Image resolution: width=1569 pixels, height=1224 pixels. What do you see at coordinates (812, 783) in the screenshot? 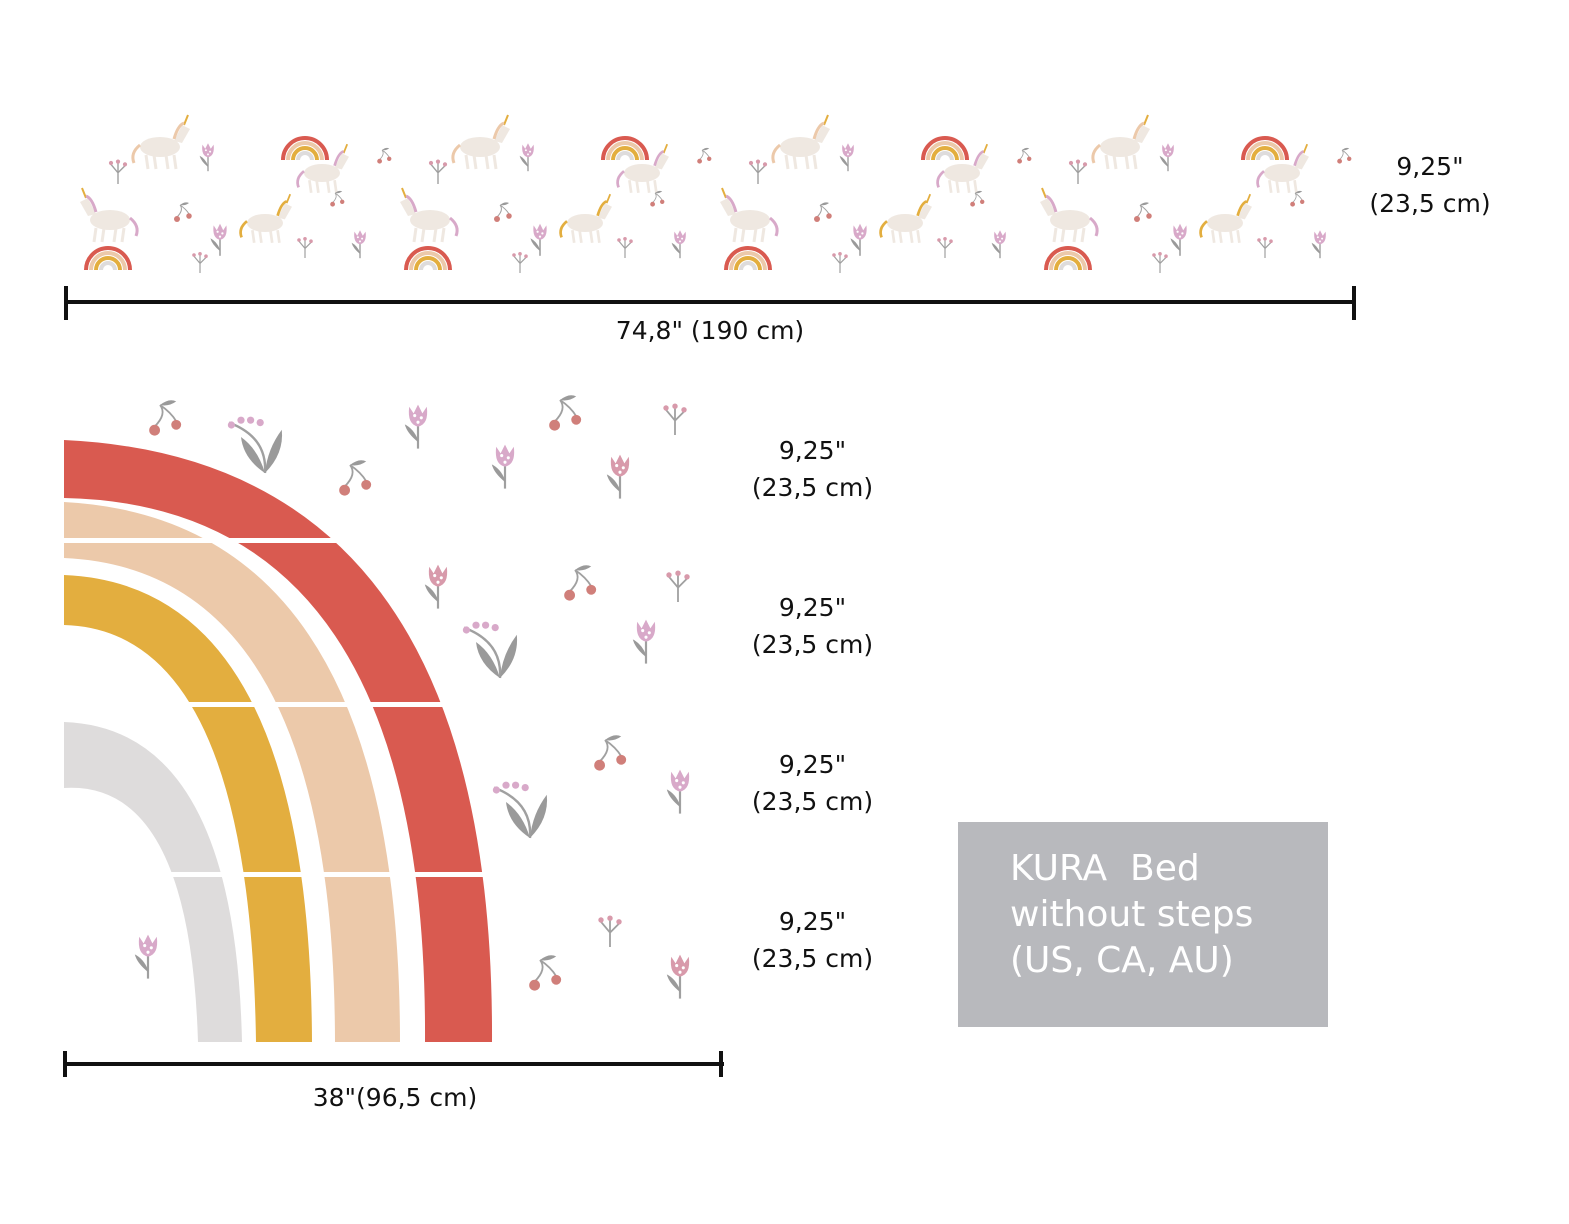
I see `panel-height-label-3: 9,25" (23,5 cm)` at bounding box center [812, 783].